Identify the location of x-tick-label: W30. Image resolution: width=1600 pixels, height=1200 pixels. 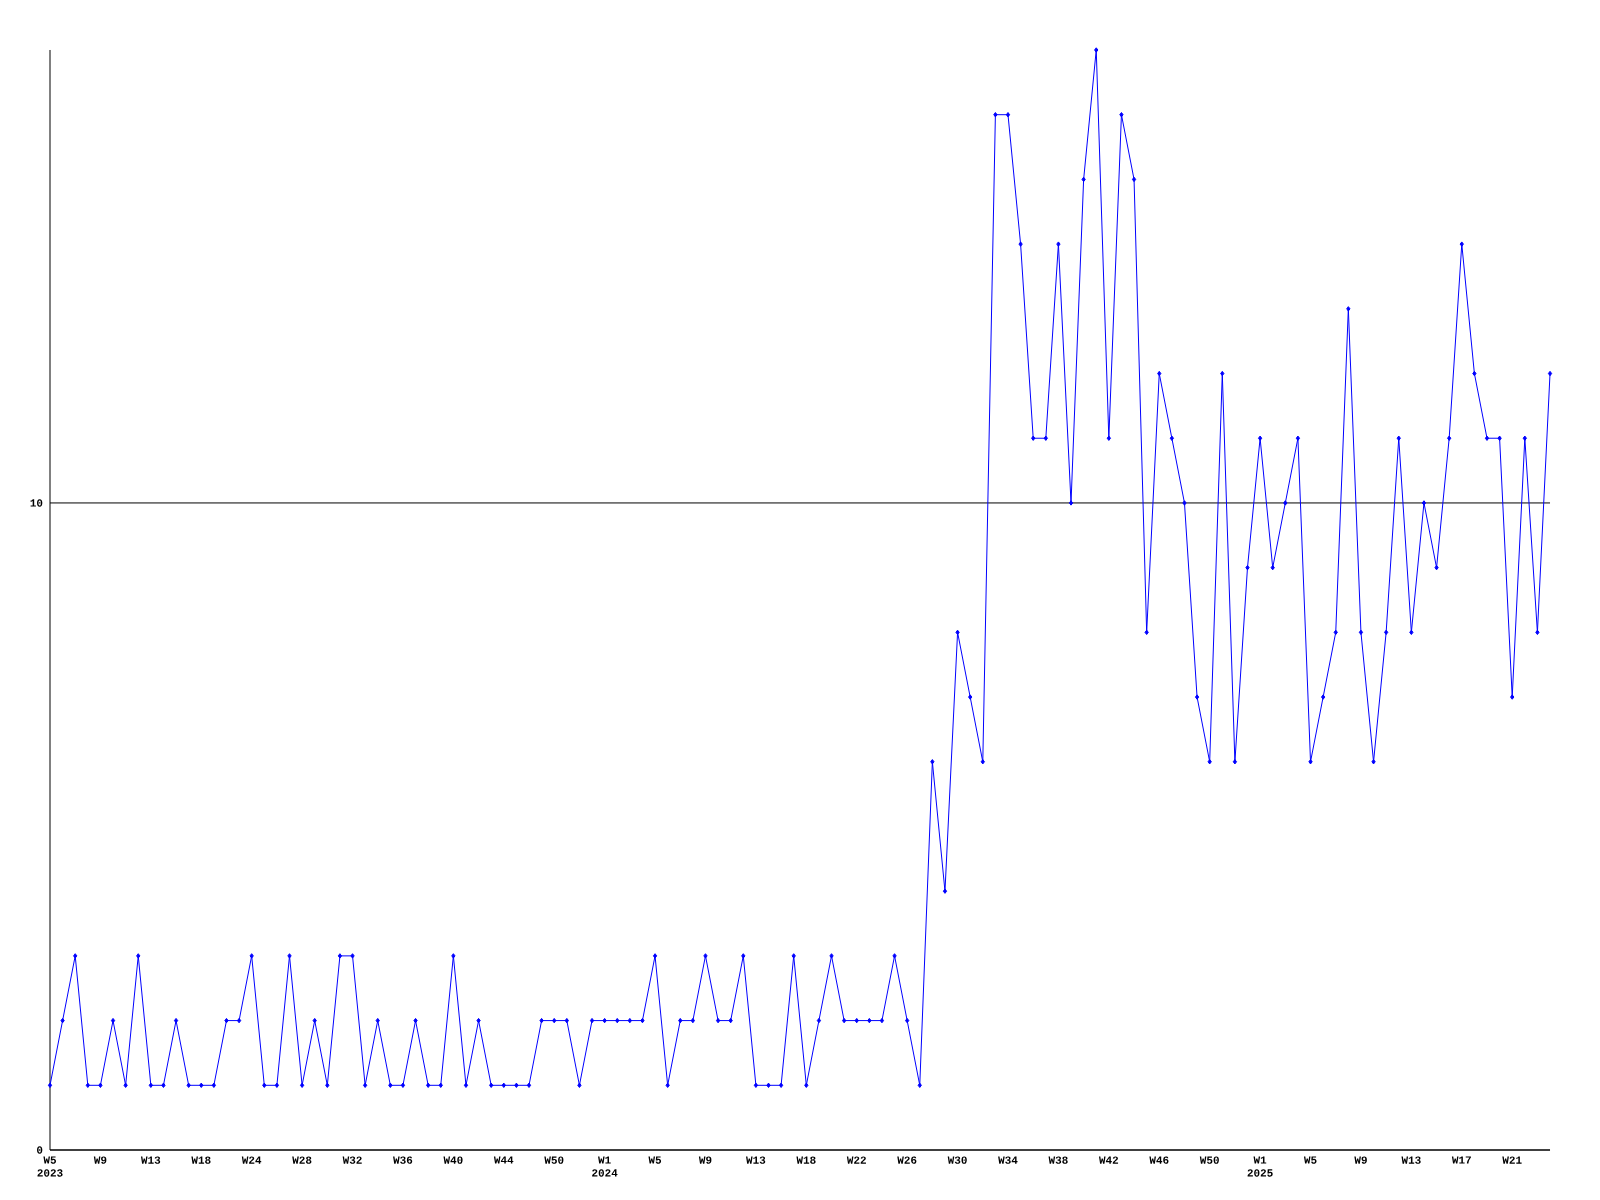
(957, 1160).